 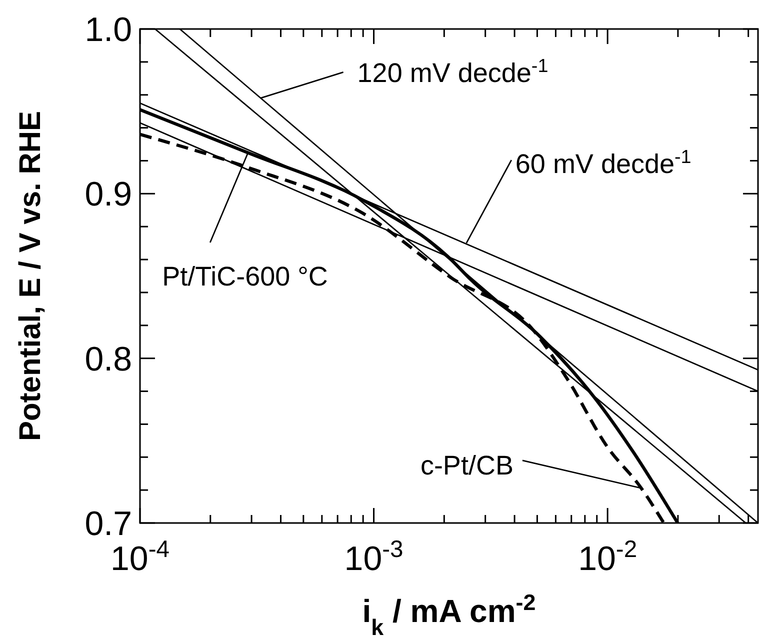 I want to click on annotation: Pt/TiC-600 °C, so click(x=245, y=277).